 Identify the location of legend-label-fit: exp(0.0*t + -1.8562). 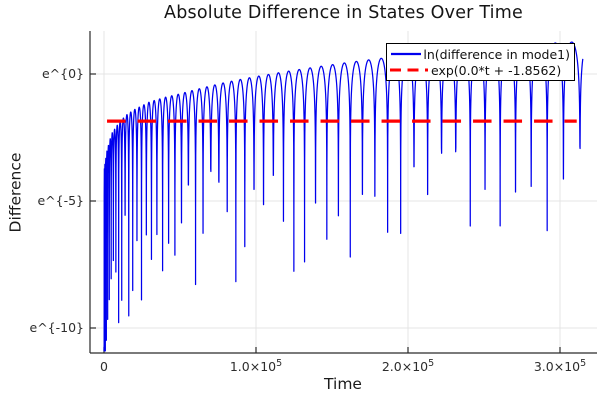
(496, 70).